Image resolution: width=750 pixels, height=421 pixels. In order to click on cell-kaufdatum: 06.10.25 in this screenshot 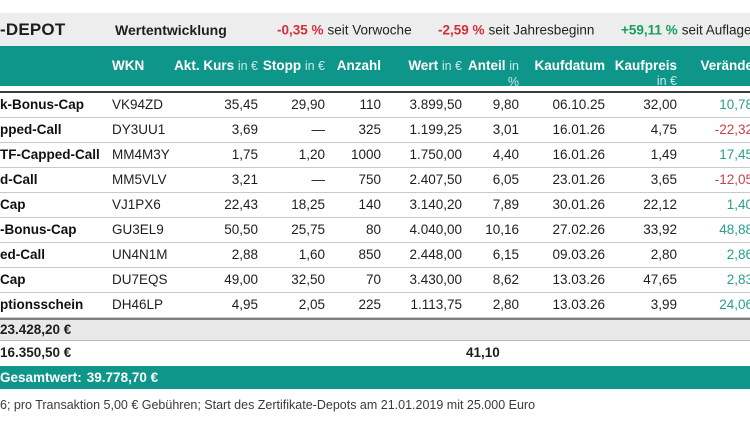, I will do `click(578, 104)`.